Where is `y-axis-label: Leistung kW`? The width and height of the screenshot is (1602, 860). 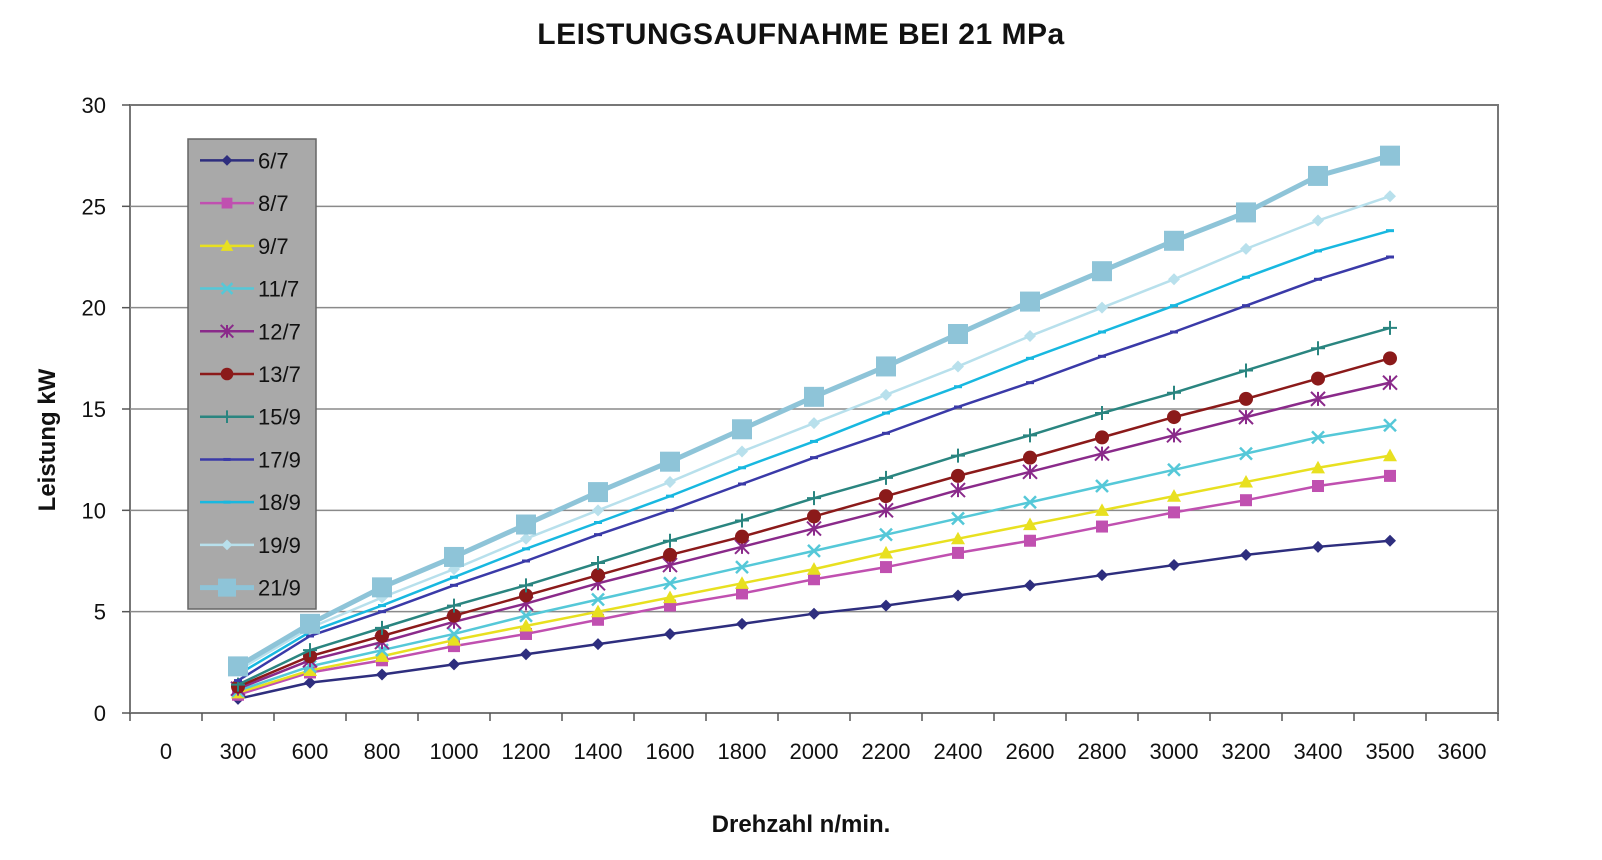 y-axis-label: Leistung kW is located at coordinates (47, 440).